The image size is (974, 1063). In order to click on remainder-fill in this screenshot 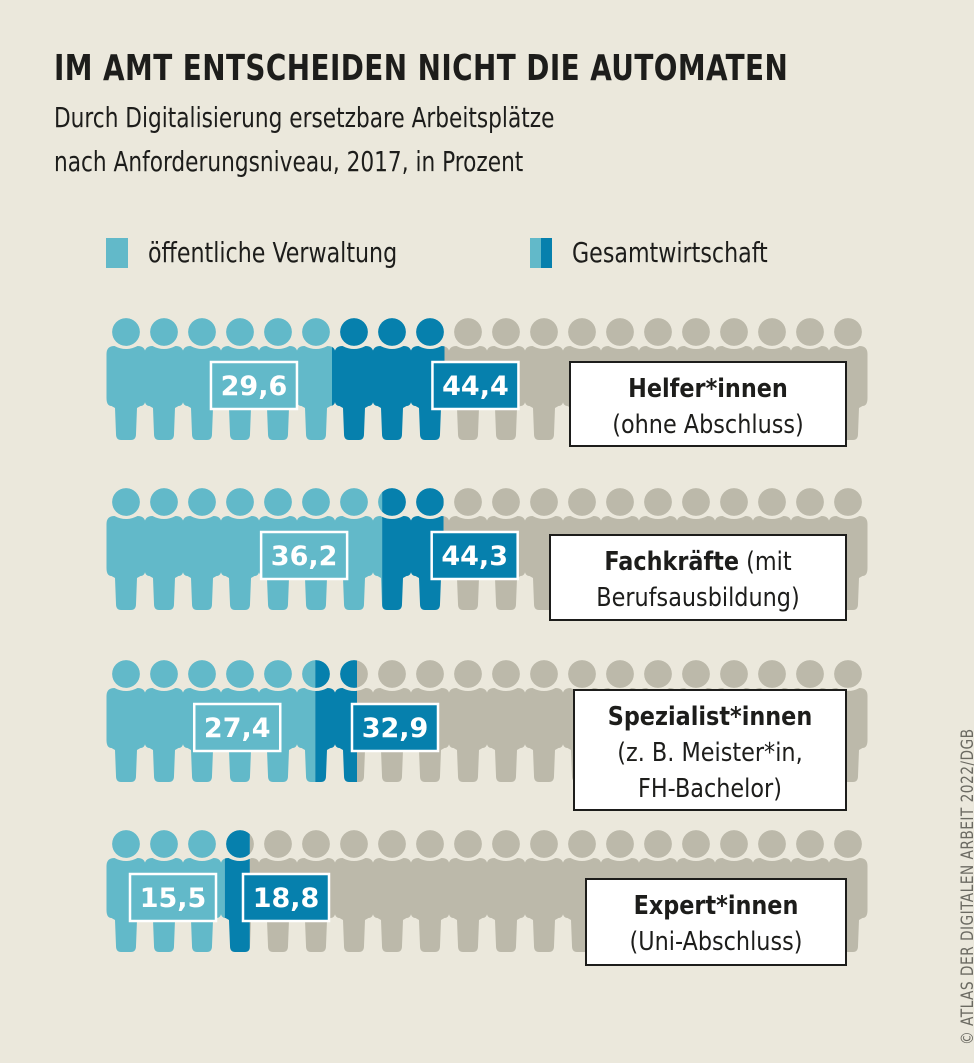, I will do `click(392, 891)`.